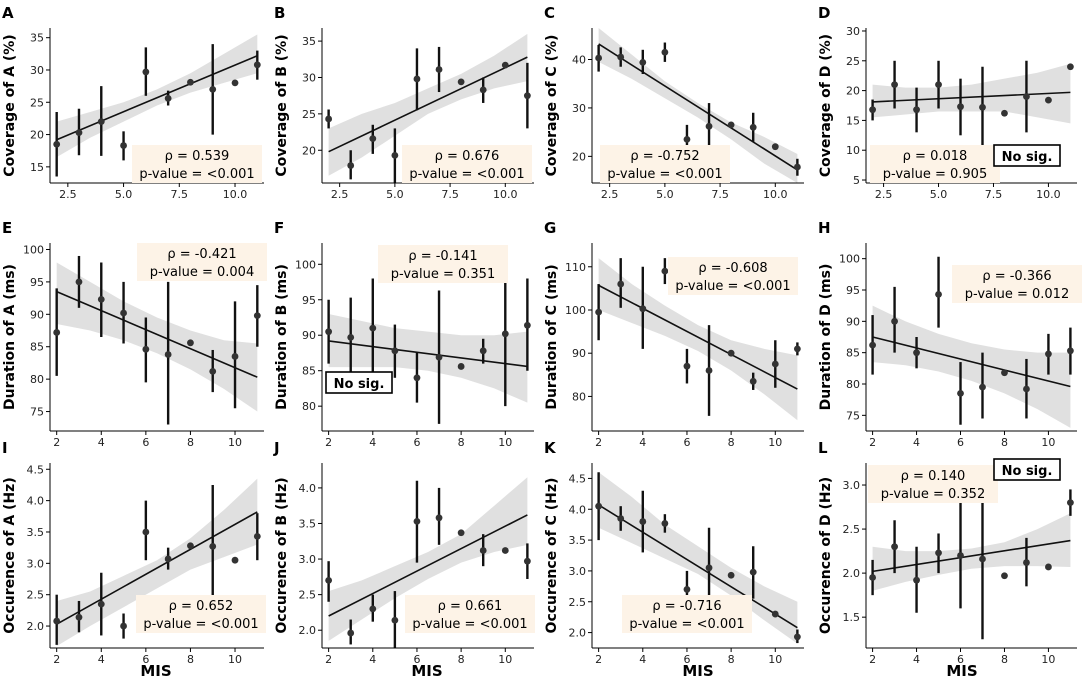  I want to click on y-axis-label: Occurence of A (Hz), so click(10, 555).